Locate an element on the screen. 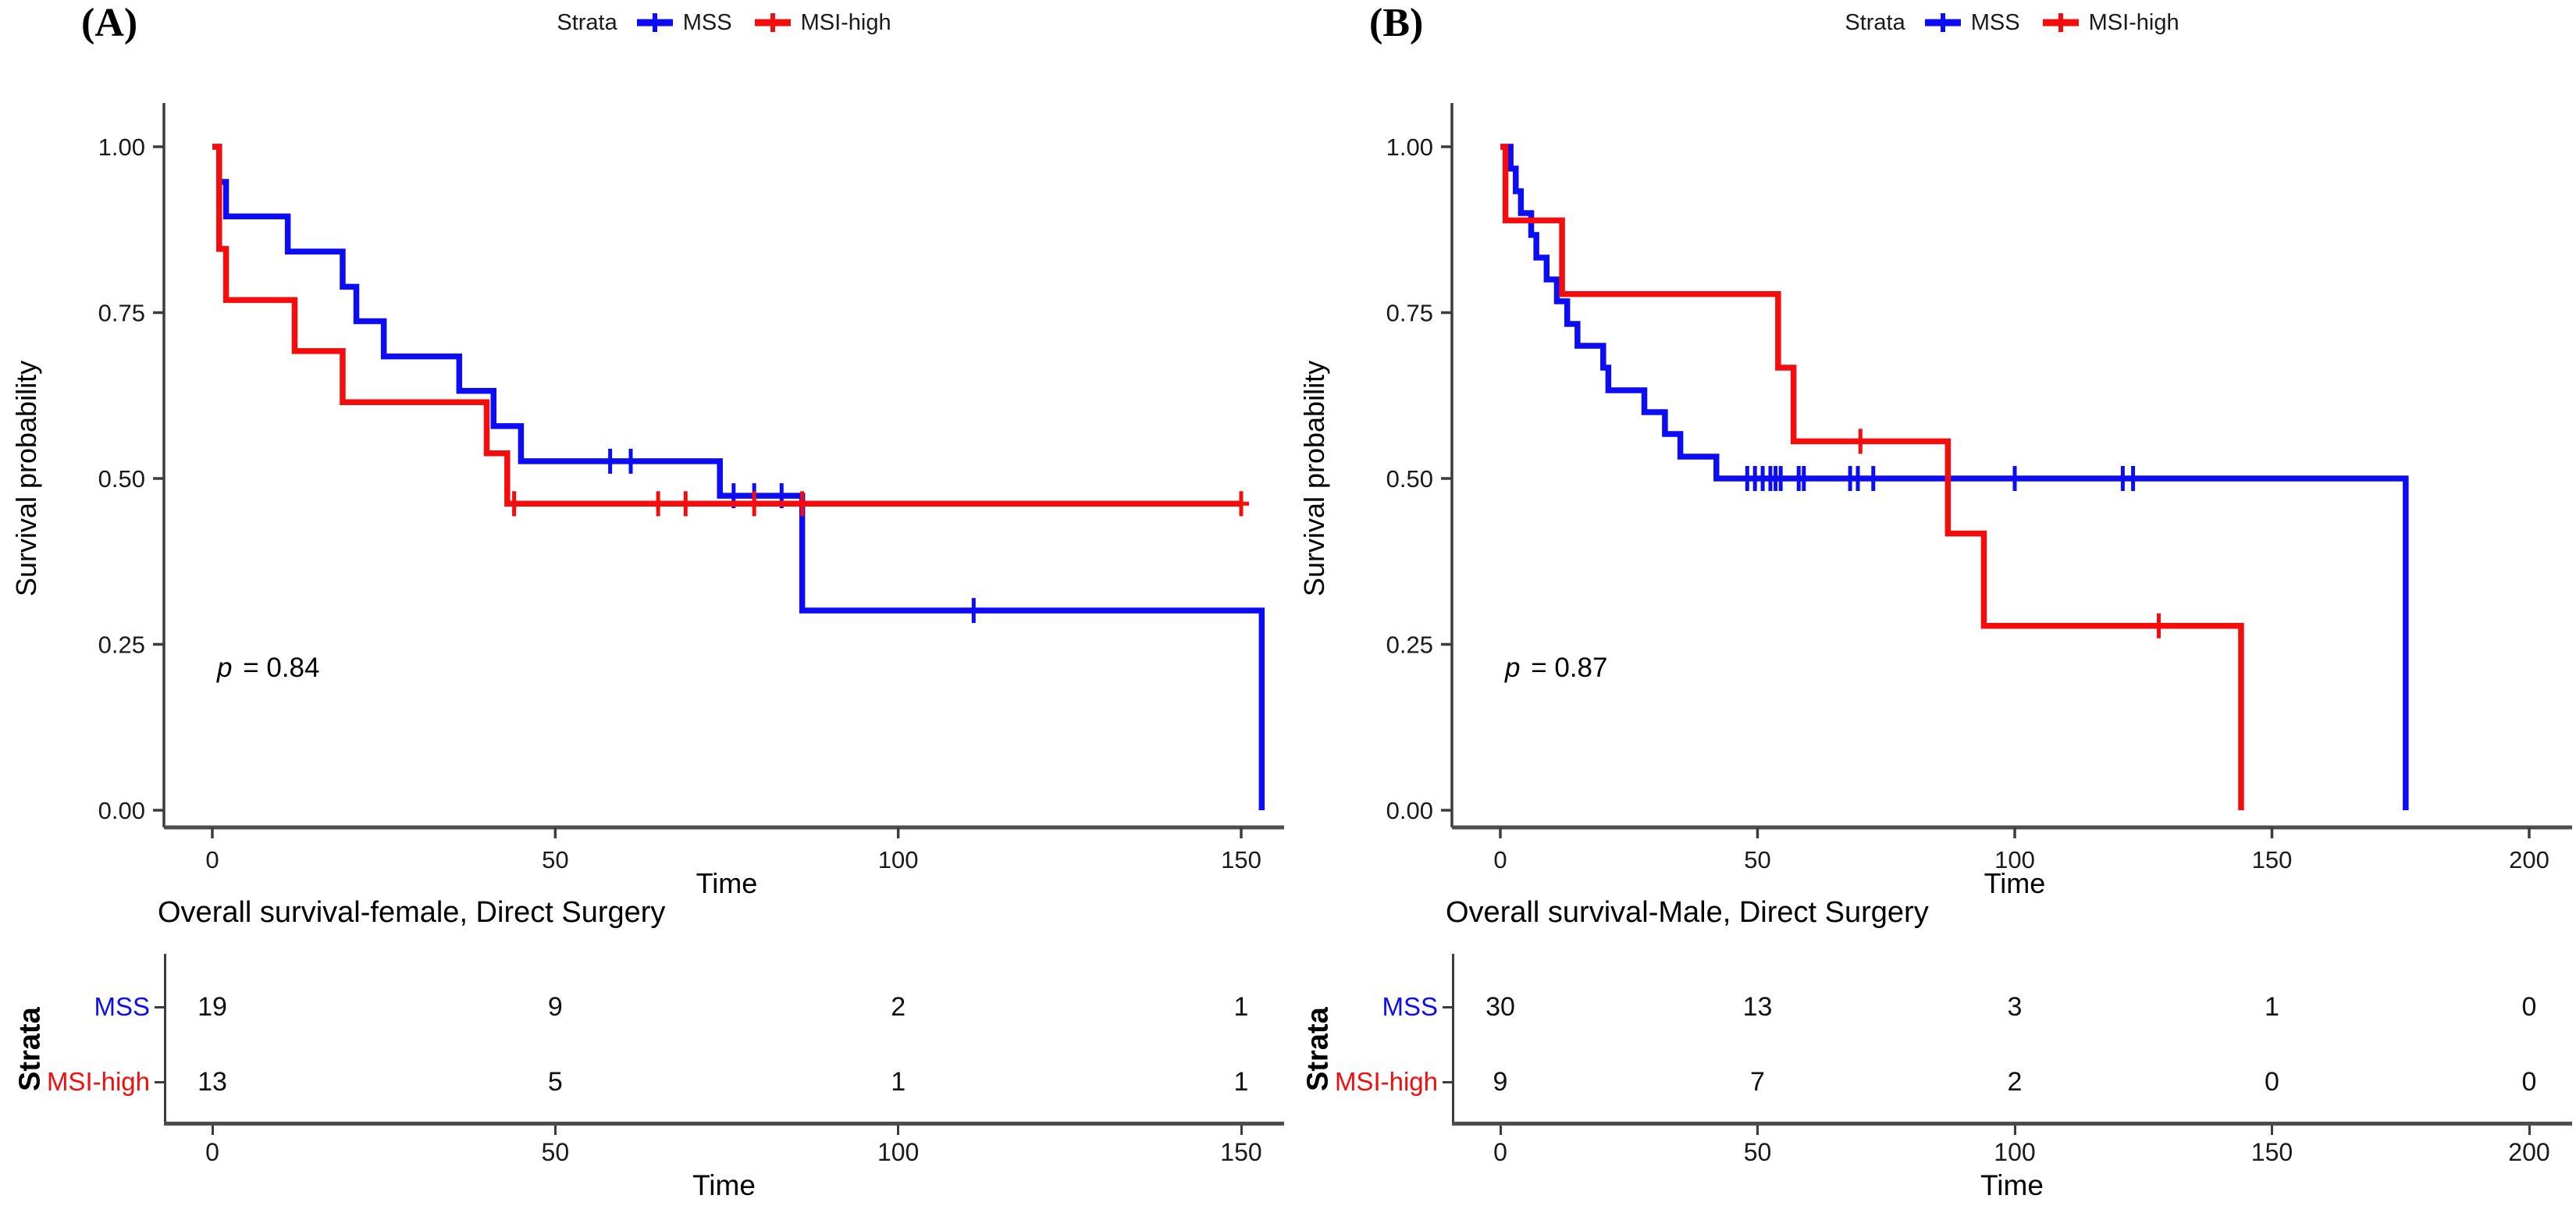 The image size is (2576, 1213). p-value-label: p = 0.87 is located at coordinates (1556, 668).